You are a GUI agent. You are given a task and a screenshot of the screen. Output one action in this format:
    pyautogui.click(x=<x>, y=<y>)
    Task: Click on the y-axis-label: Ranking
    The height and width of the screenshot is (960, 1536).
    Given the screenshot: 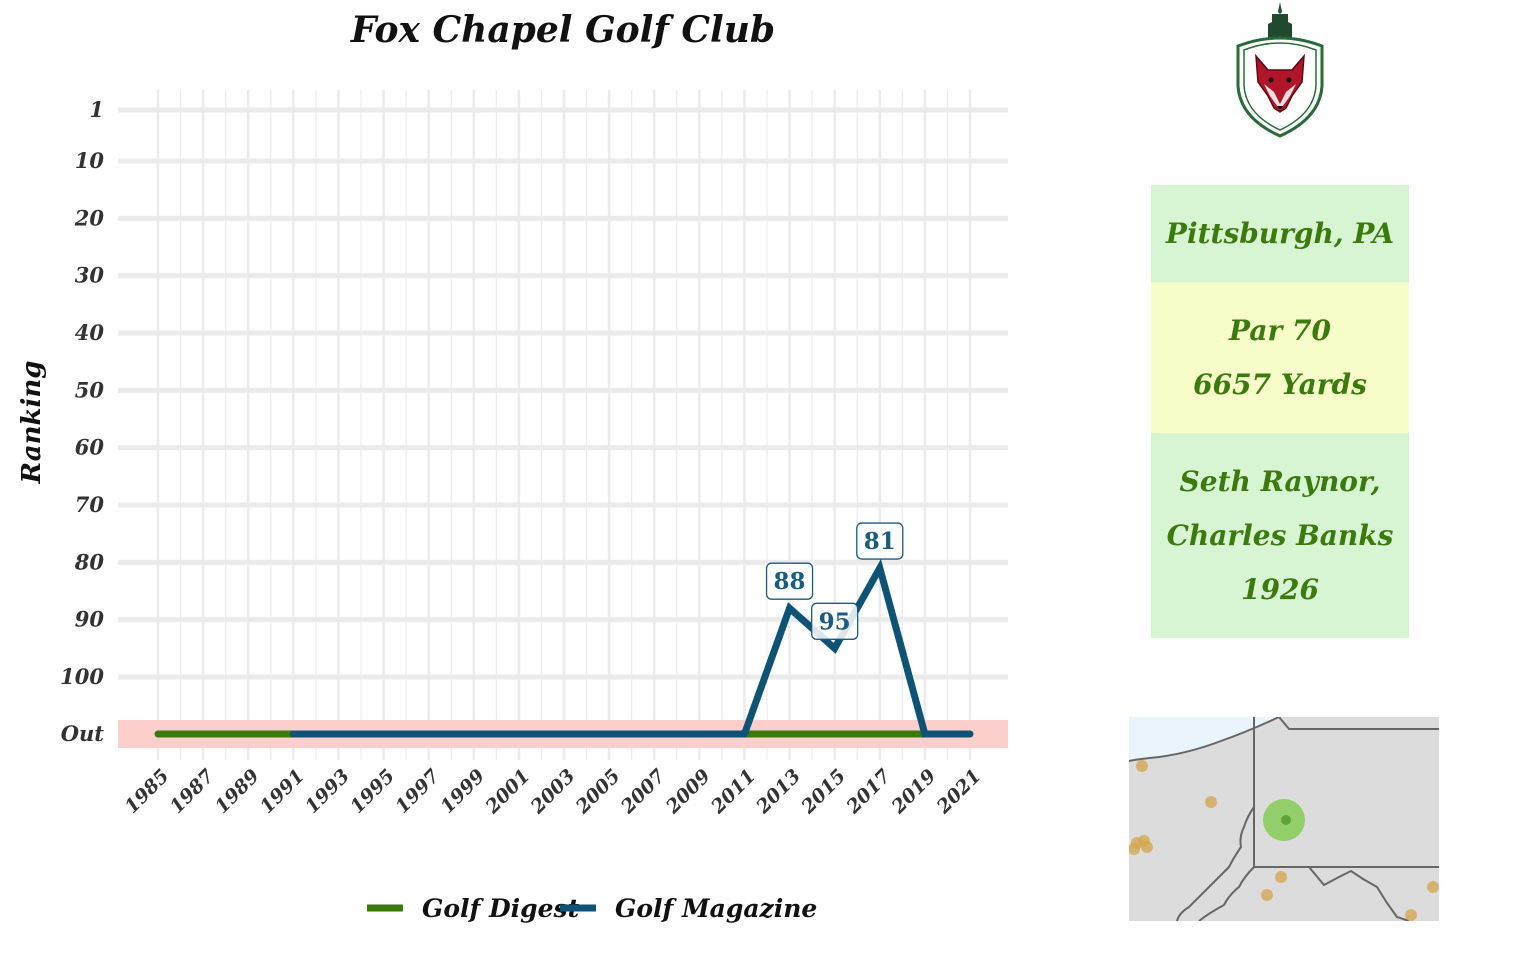 What is the action you would take?
    pyautogui.click(x=32, y=423)
    